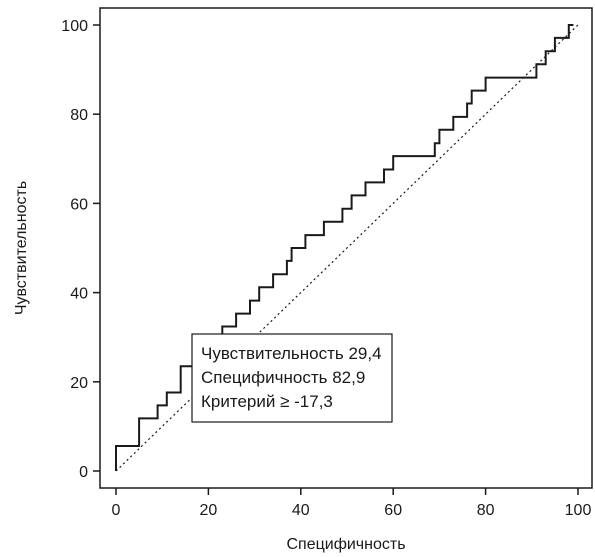 This screenshot has width=595, height=557. What do you see at coordinates (80, 249) in the screenshot?
I see `y-axis-ticks: 0 20 40 60 80 100` at bounding box center [80, 249].